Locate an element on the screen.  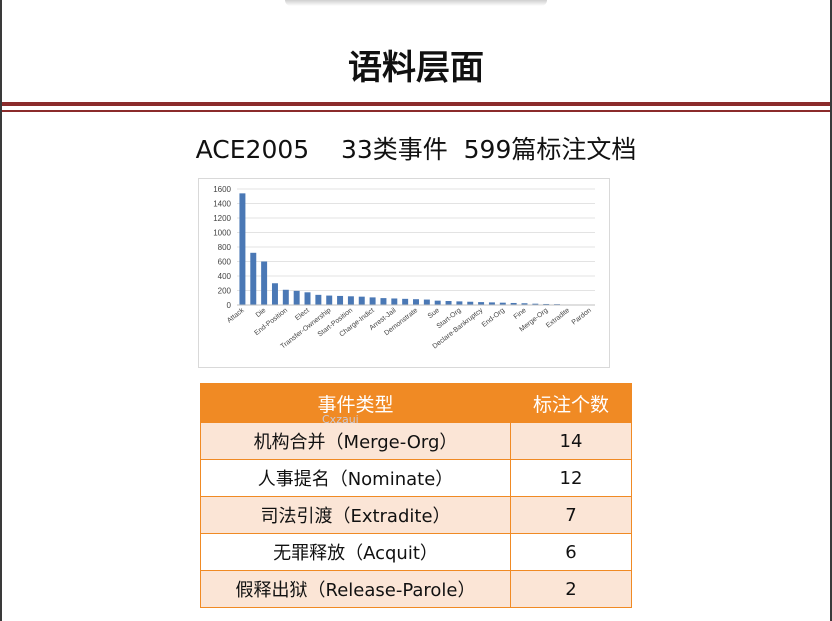
table-row: 机构合并（Merge-Org） 14 is located at coordinates (416, 441).